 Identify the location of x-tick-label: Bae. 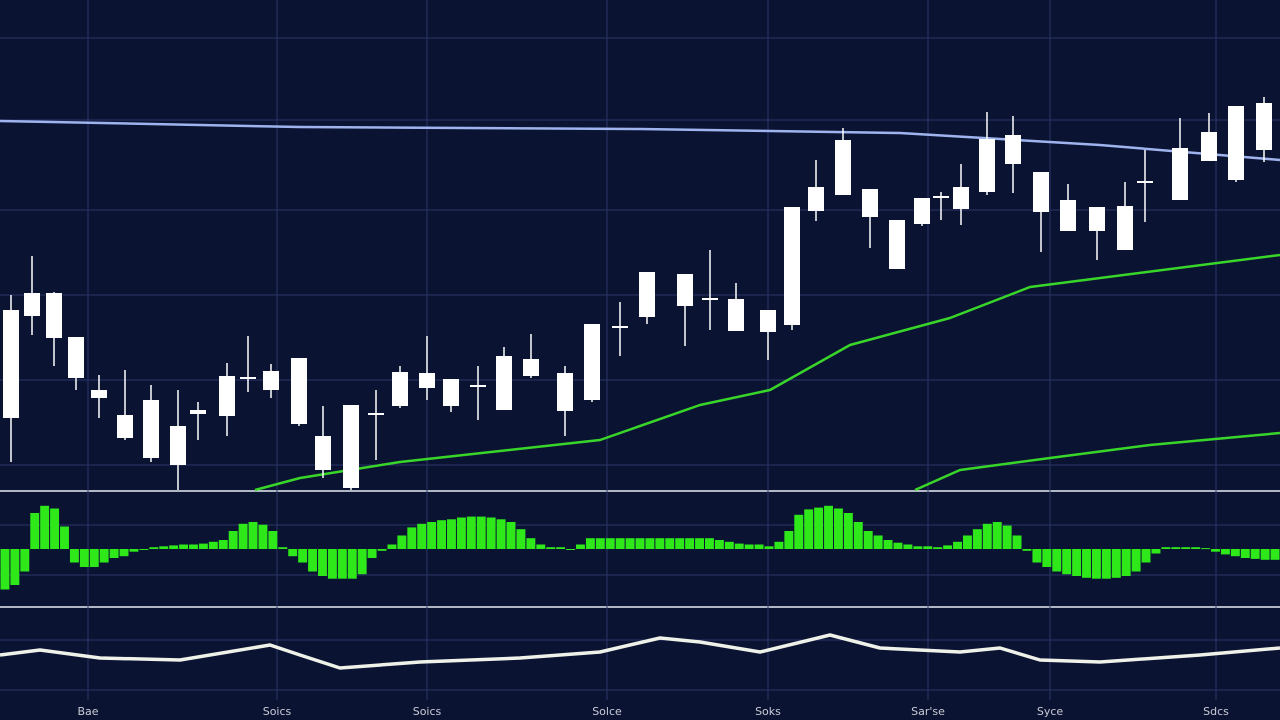
(87, 711).